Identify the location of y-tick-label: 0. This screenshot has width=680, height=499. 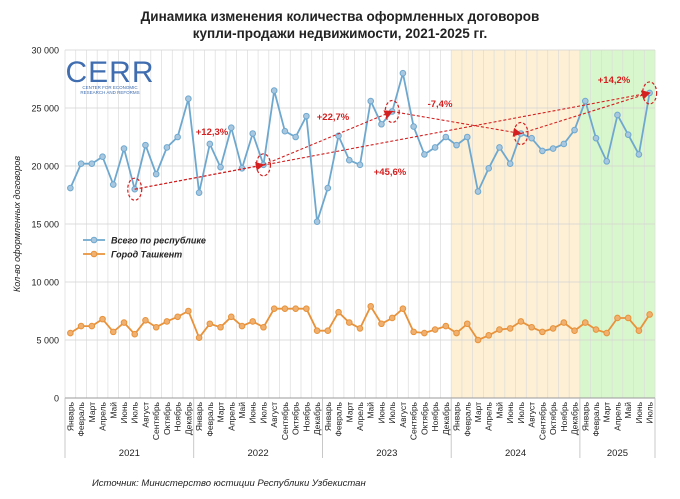
(56, 399).